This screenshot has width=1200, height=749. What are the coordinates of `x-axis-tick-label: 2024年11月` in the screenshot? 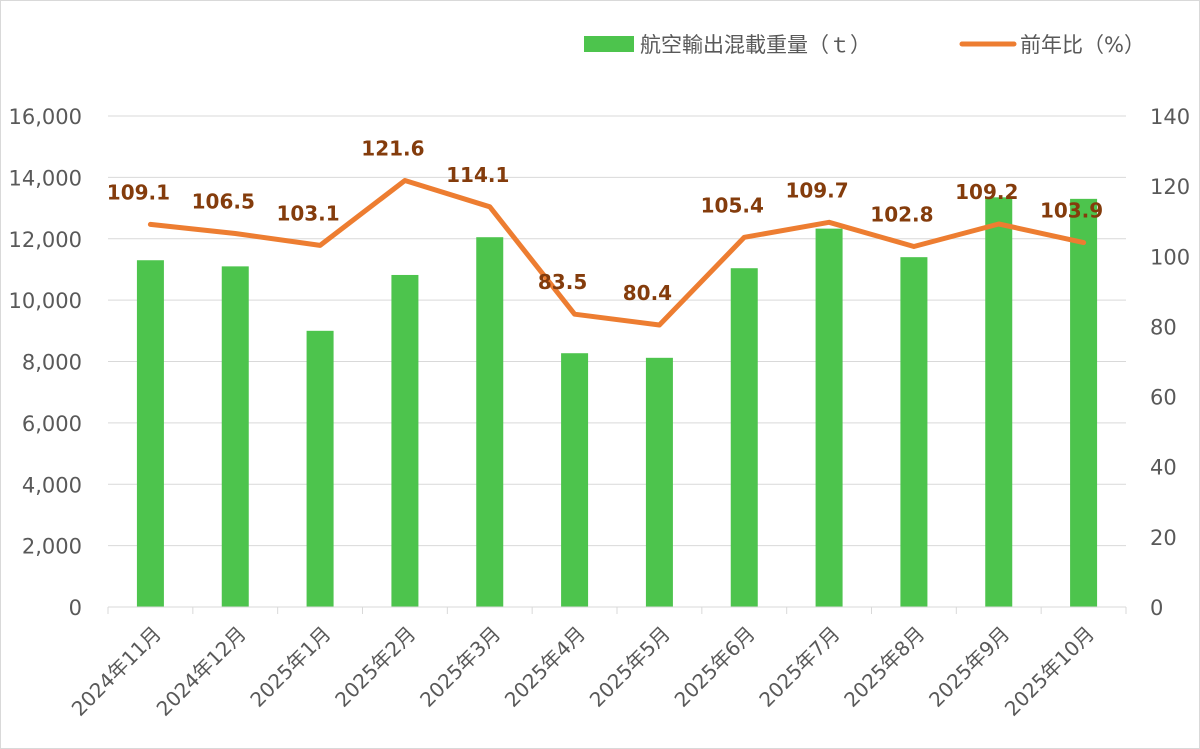 It's located at (116, 671).